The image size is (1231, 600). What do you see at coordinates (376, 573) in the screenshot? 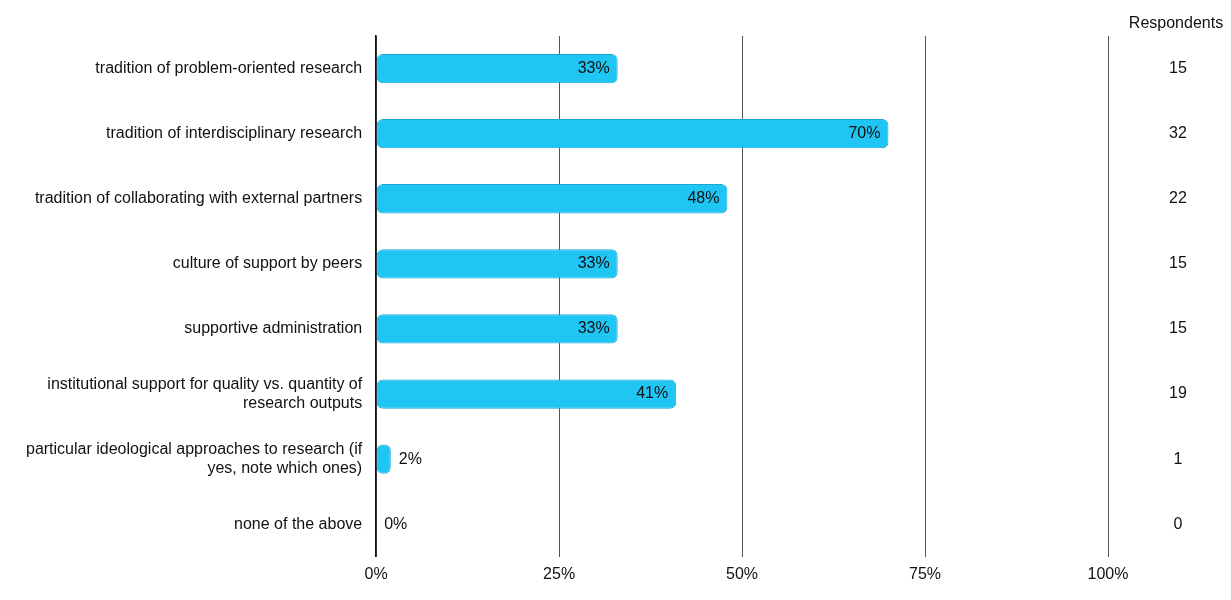
I see `x-tick-label: 0%` at bounding box center [376, 573].